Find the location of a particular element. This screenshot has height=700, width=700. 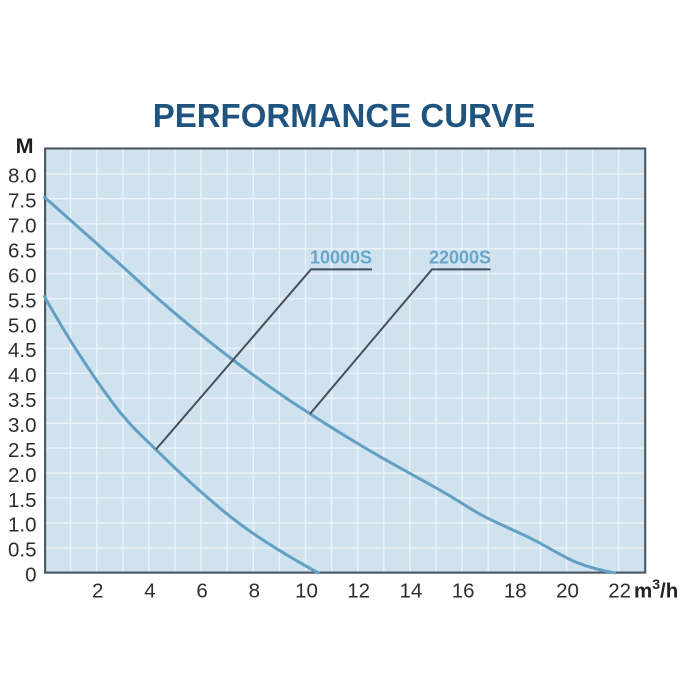

svg-text: 7.0 is located at coordinates (22, 226).